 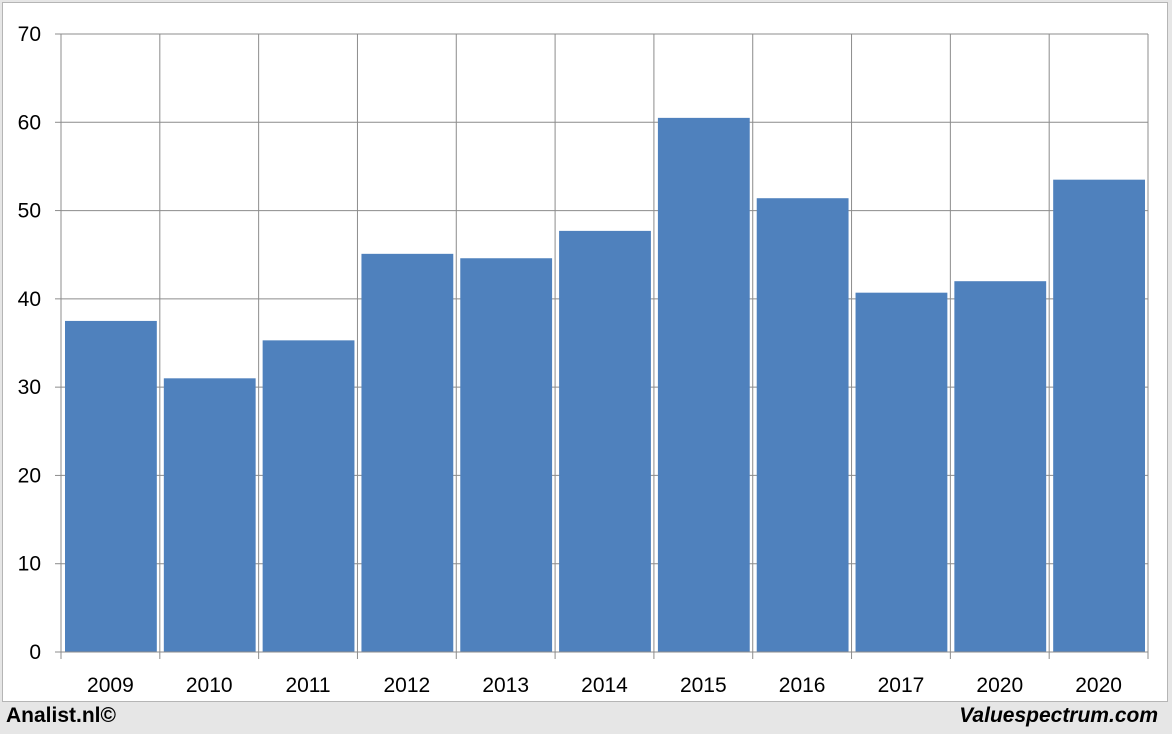 I want to click on y-tick-label: 40, so click(x=29, y=299).